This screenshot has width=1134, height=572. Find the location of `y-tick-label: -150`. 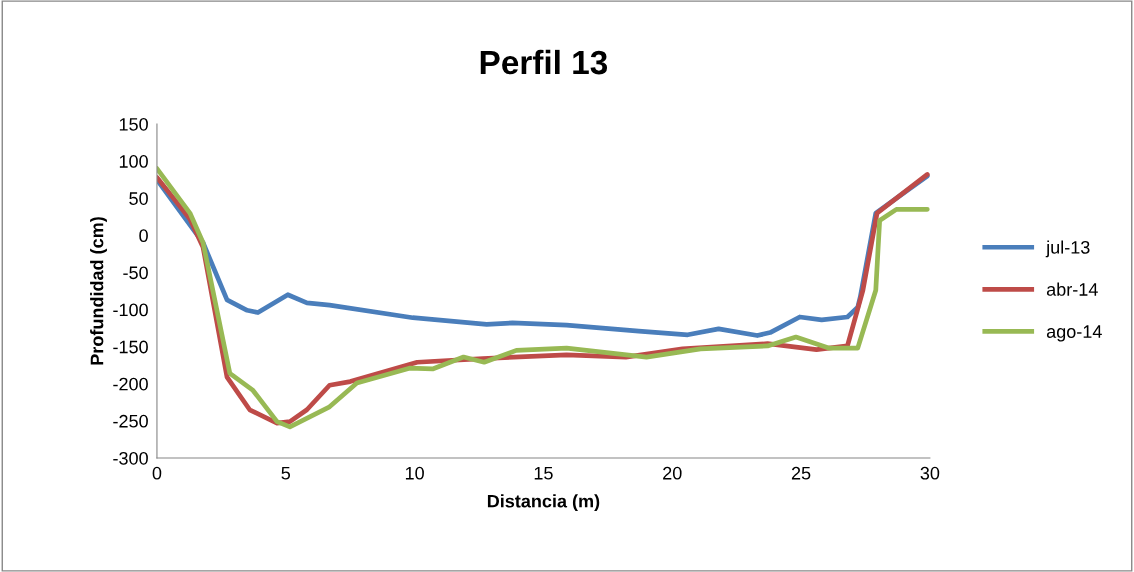

y-tick-label: -150 is located at coordinates (130, 347).